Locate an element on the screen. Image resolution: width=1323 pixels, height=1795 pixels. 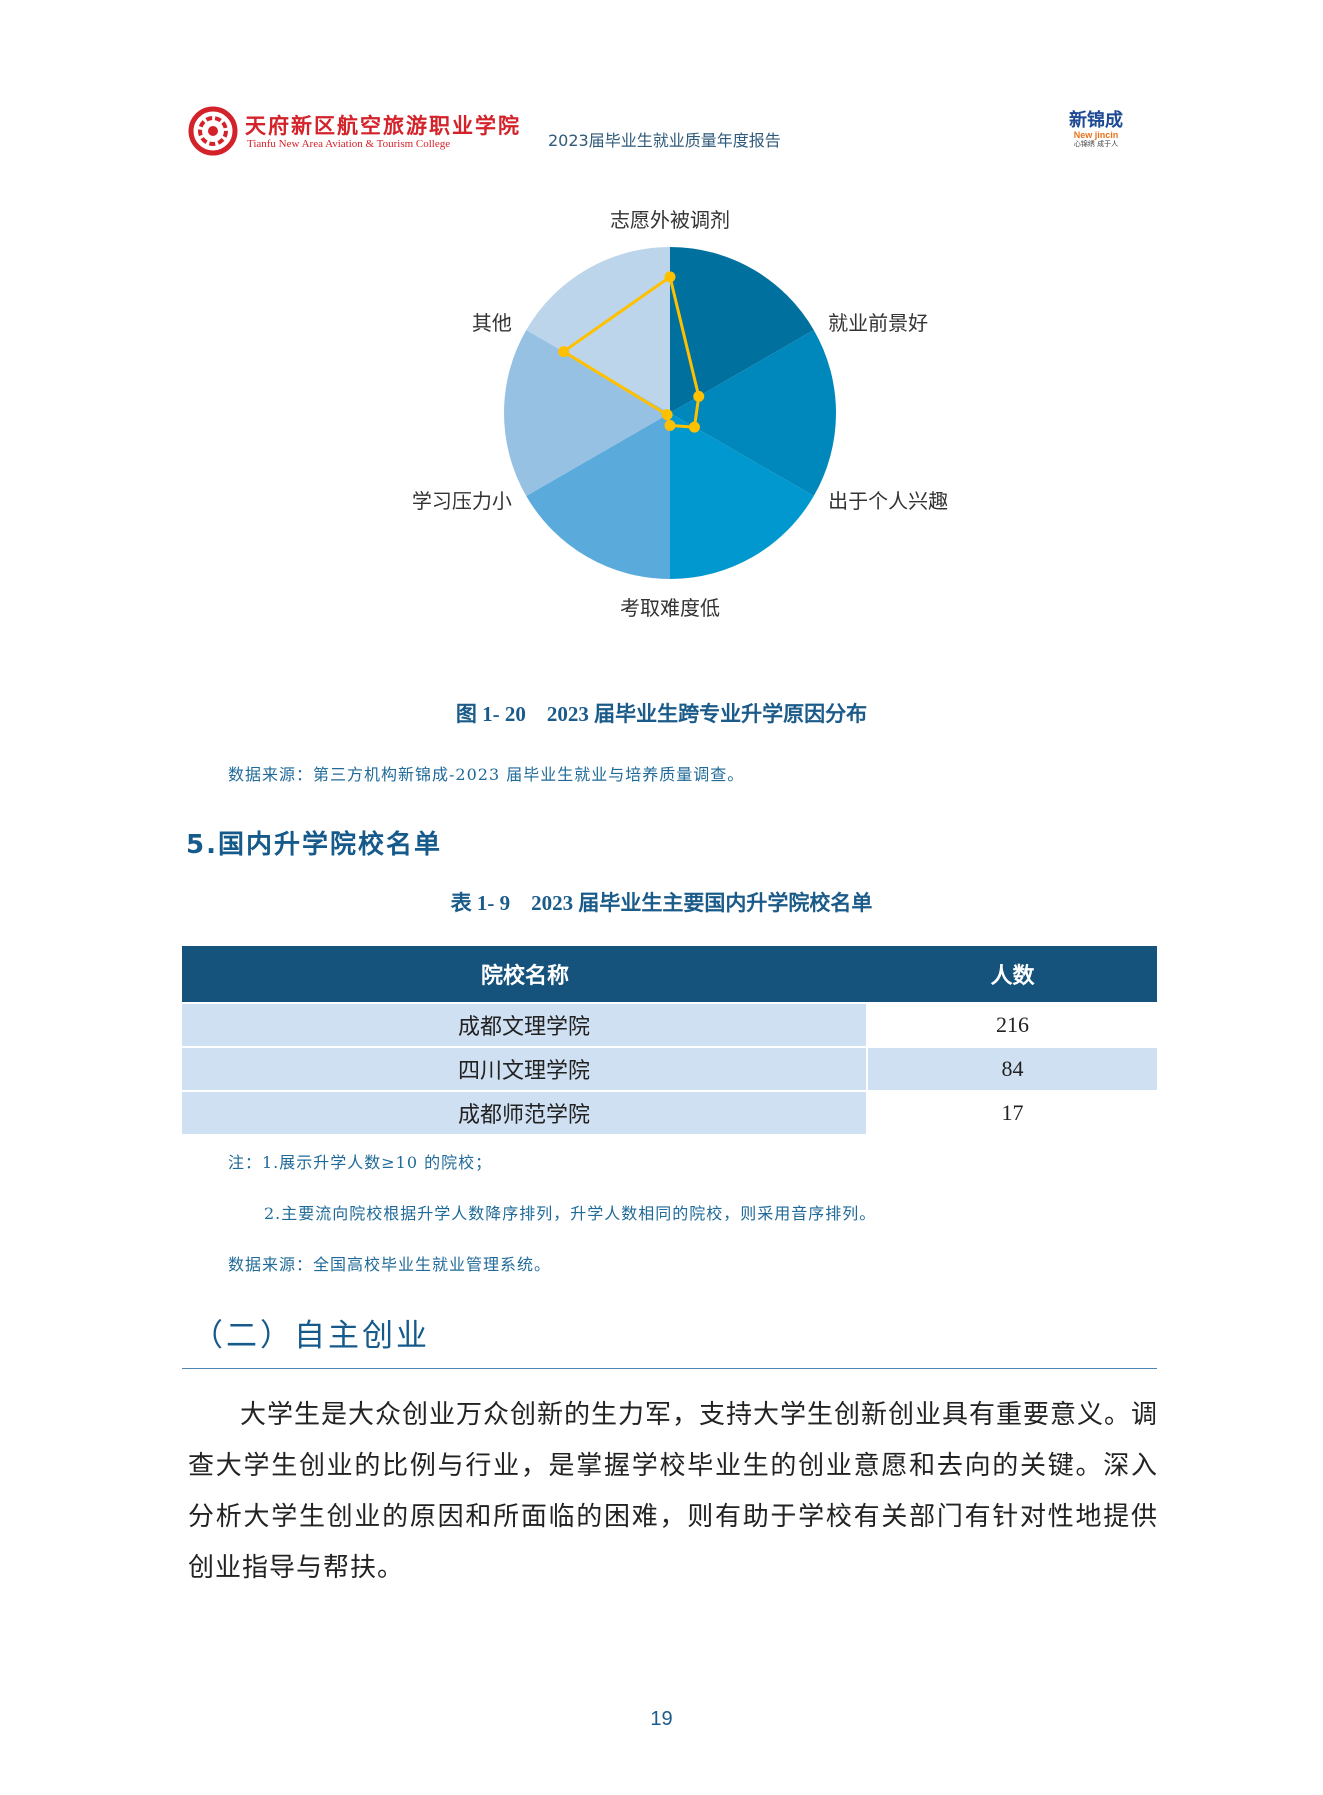
section2-heading: （二）自主创业 is located at coordinates (311, 1336).